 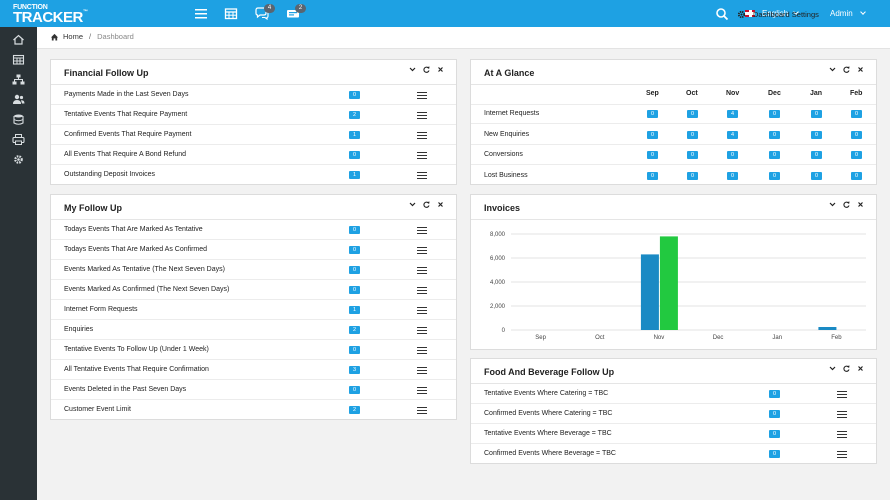 I want to click on list-item: Tentative Events That Require Payment 2, so click(x=253, y=115).